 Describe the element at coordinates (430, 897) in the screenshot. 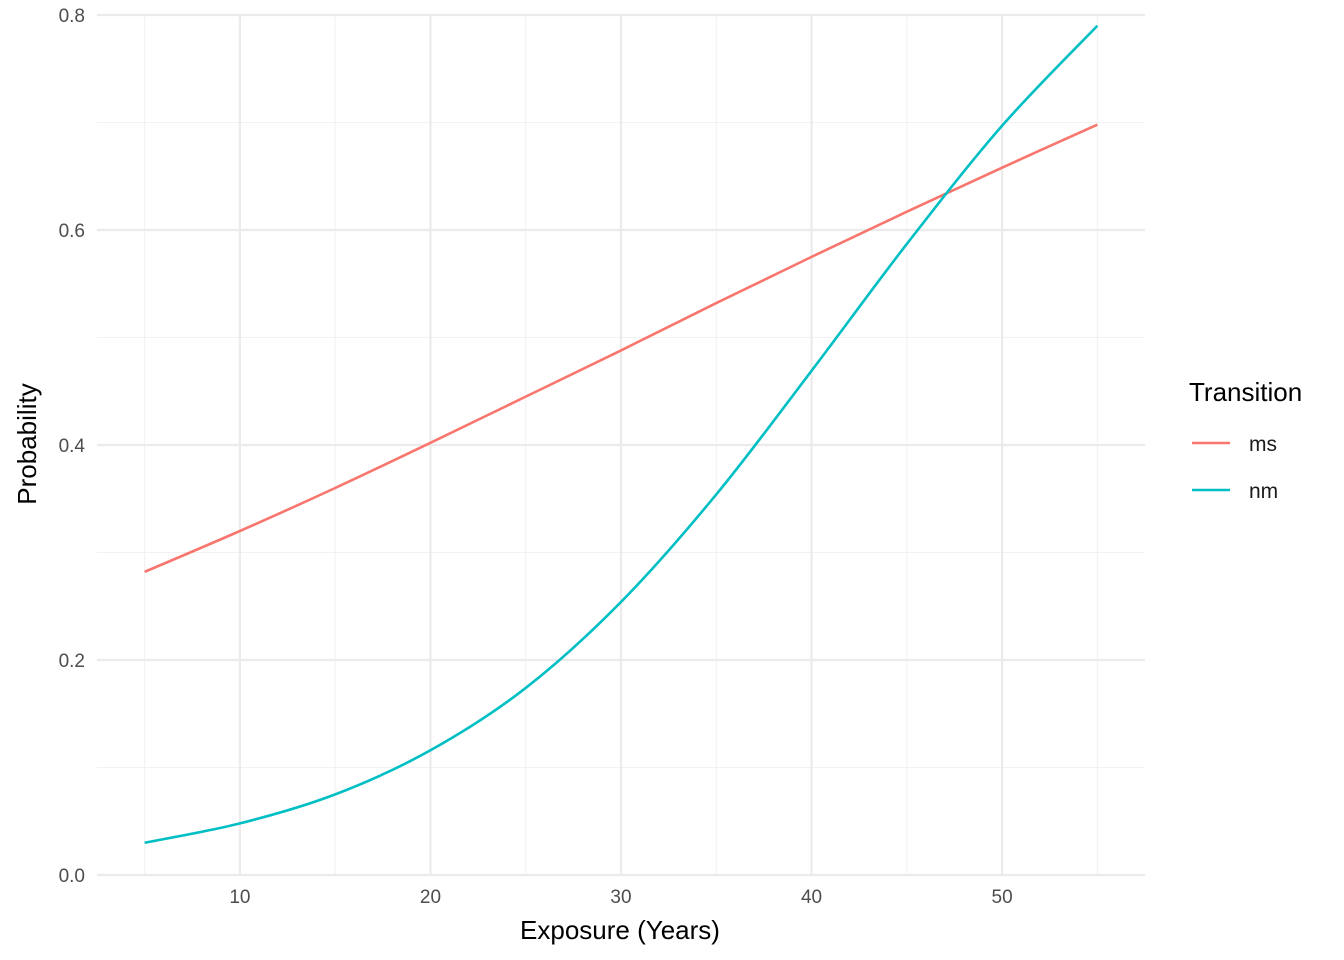

I see `x-tick-label: 20` at that location.